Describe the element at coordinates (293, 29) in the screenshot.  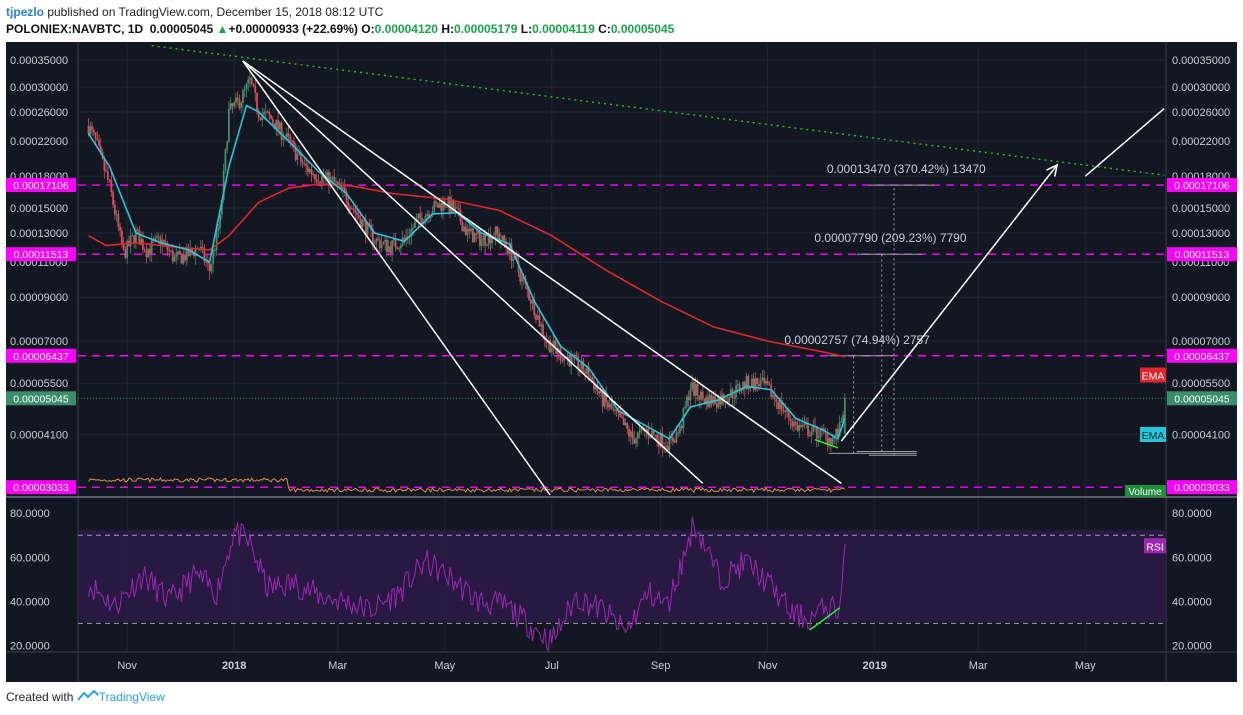
I see `price-change: +0.00000933 (+22.69%)` at that location.